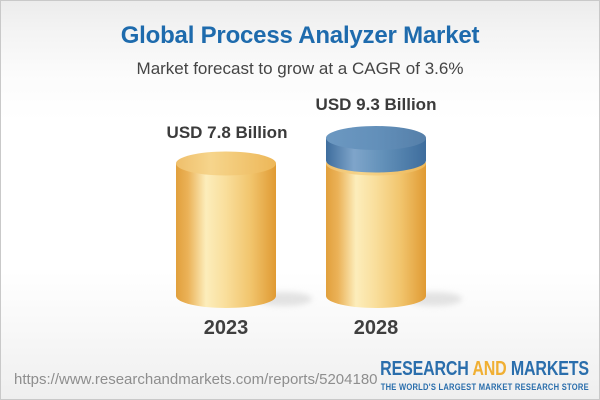 The image size is (600, 400). What do you see at coordinates (227, 132) in the screenshot?
I see `value-label-2023: USD 7.8 Billion` at bounding box center [227, 132].